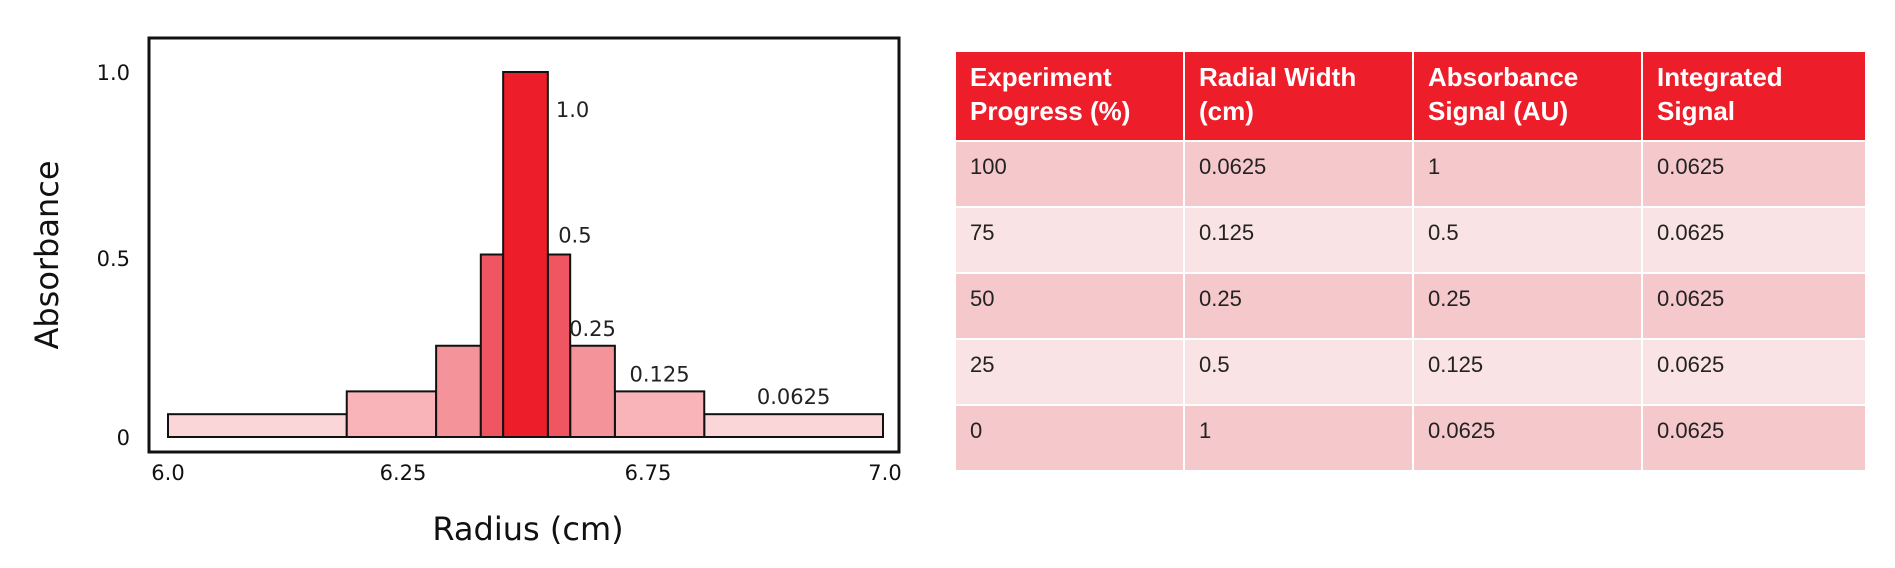 This screenshot has height=568, width=1895. What do you see at coordinates (693, 253) in the screenshot?
I see `bar-labels-layer: 0.0625 0.125 0.25 0.5 1.0` at bounding box center [693, 253].